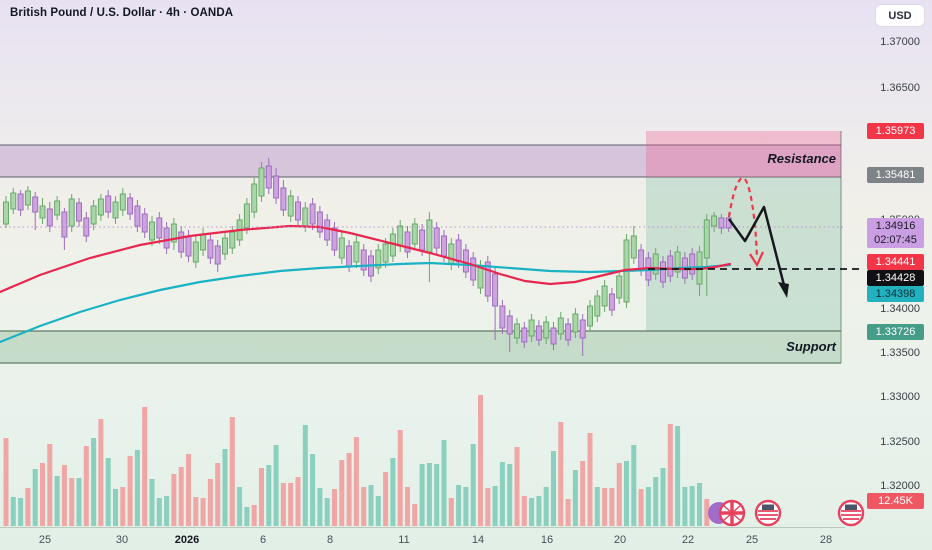 Image resolution: width=932 pixels, height=550 pixels. Describe the element at coordinates (366, 302) in the screenshot. I see `ma-slow-line` at that location.